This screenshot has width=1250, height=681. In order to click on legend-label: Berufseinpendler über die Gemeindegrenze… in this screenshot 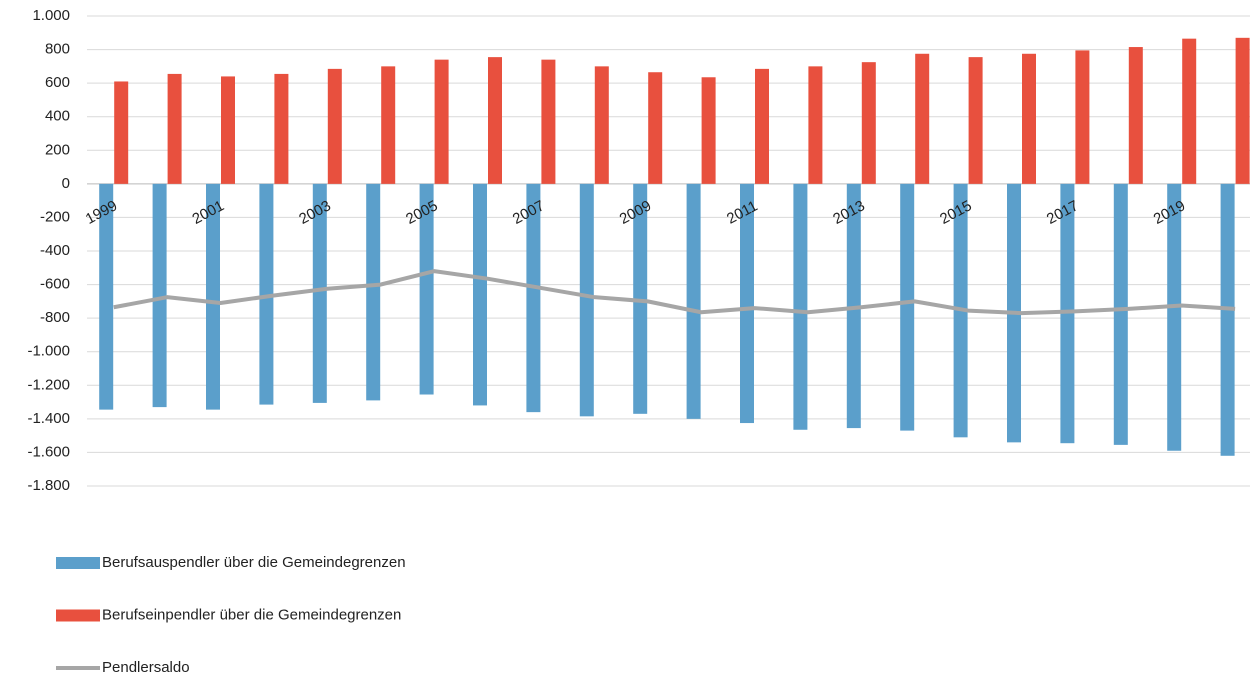, I will do `click(251, 614)`.